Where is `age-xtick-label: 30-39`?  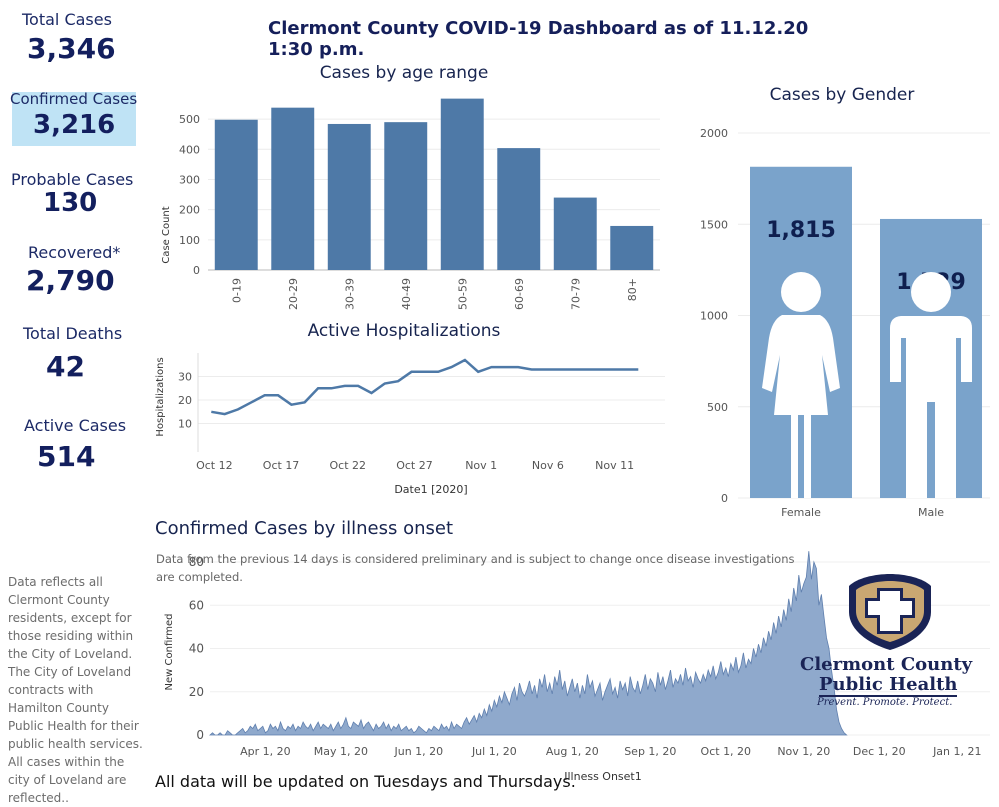
age-xtick-label: 30-39 is located at coordinates (349, 294).